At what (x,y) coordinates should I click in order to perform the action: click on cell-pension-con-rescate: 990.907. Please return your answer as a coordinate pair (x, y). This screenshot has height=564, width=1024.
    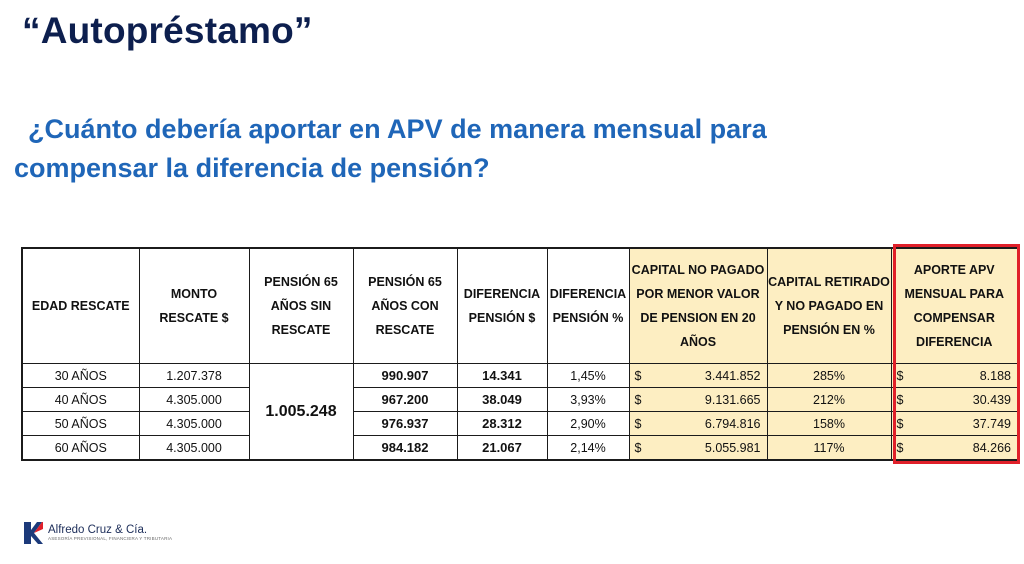
    Looking at the image, I should click on (405, 375).